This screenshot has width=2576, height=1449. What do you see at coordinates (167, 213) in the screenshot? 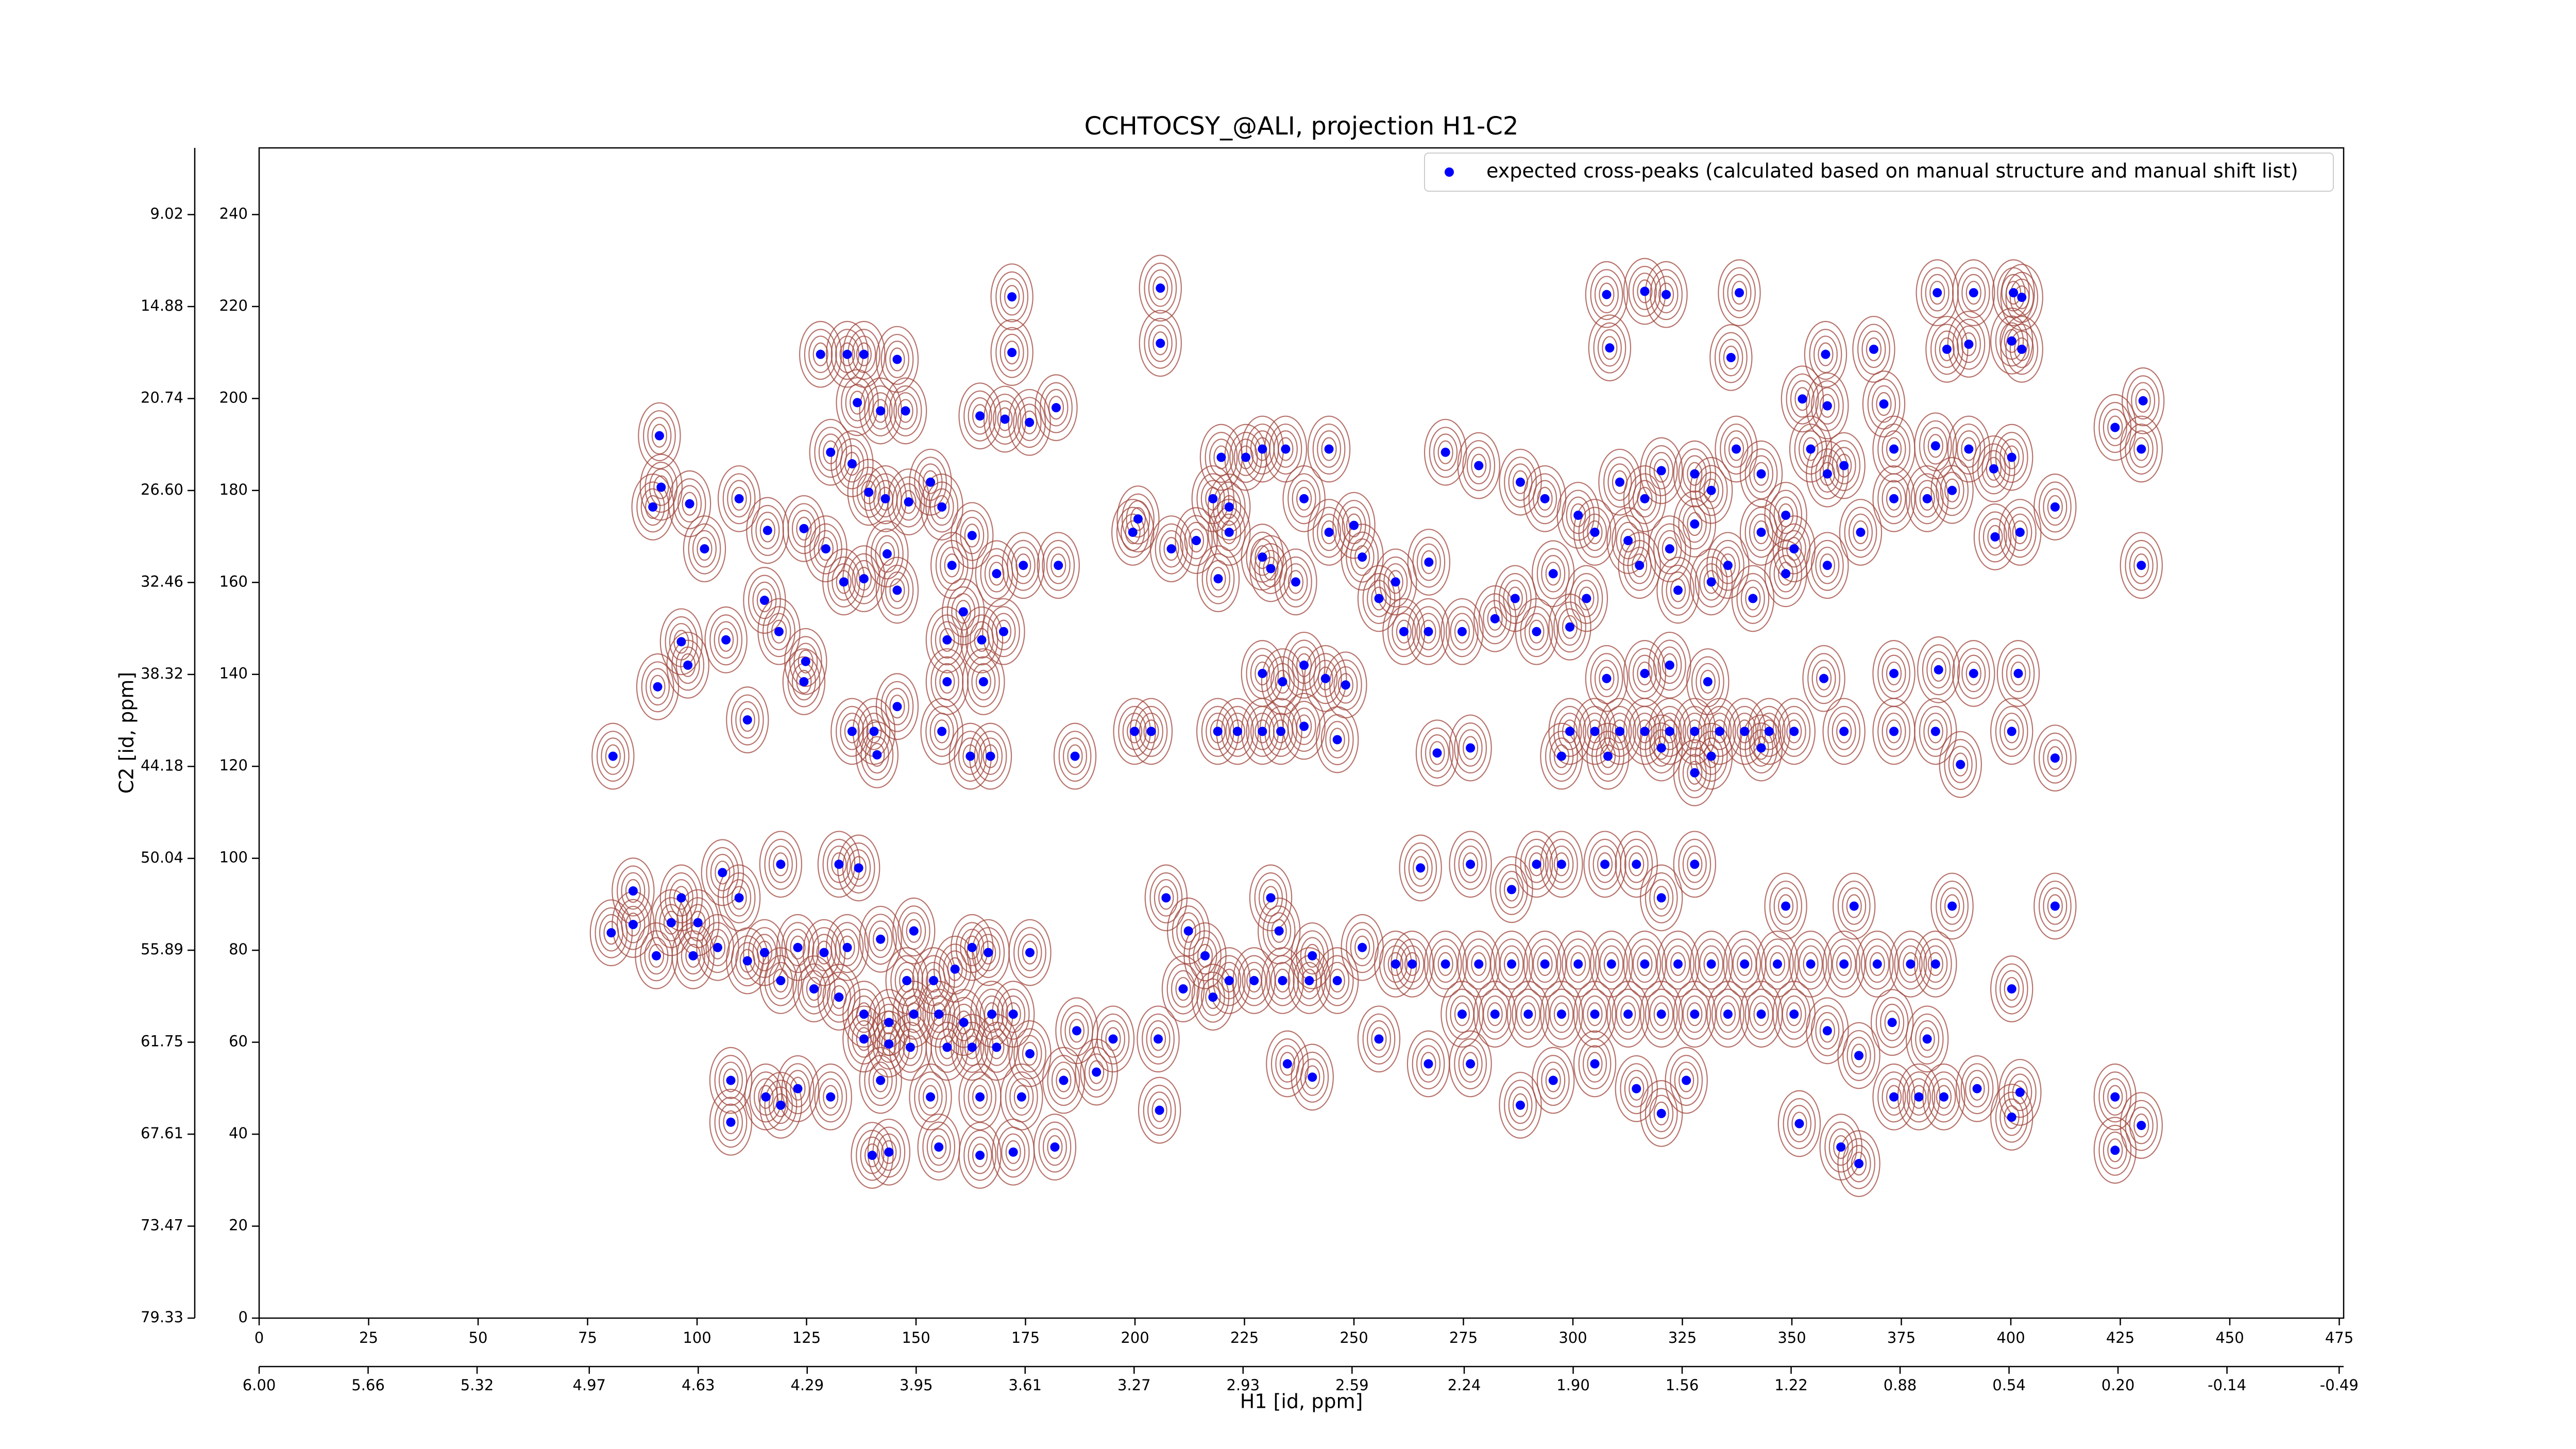
I see `y2-tick-label: 9.02` at bounding box center [167, 213].